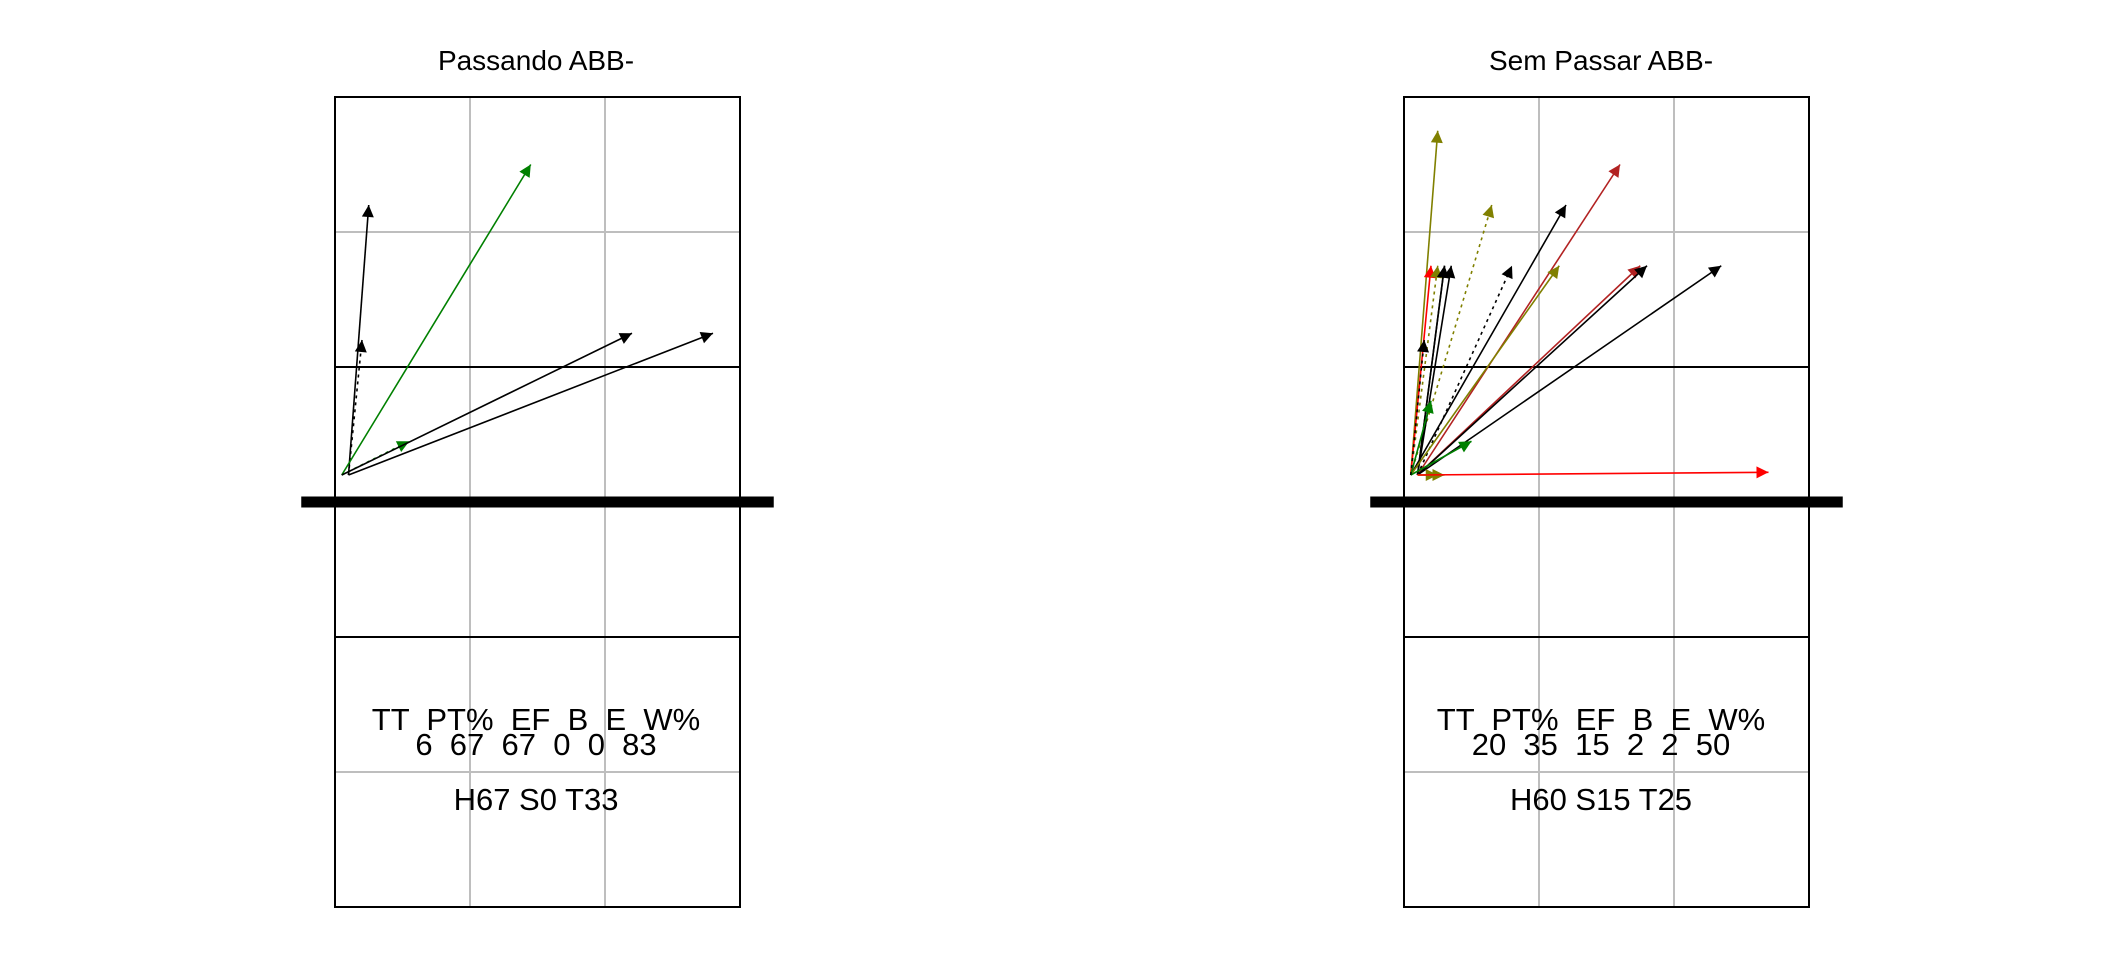 The image size is (2112, 960). Describe the element at coordinates (536, 799) in the screenshot. I see `zone-summary: H67 S0 T33` at that location.